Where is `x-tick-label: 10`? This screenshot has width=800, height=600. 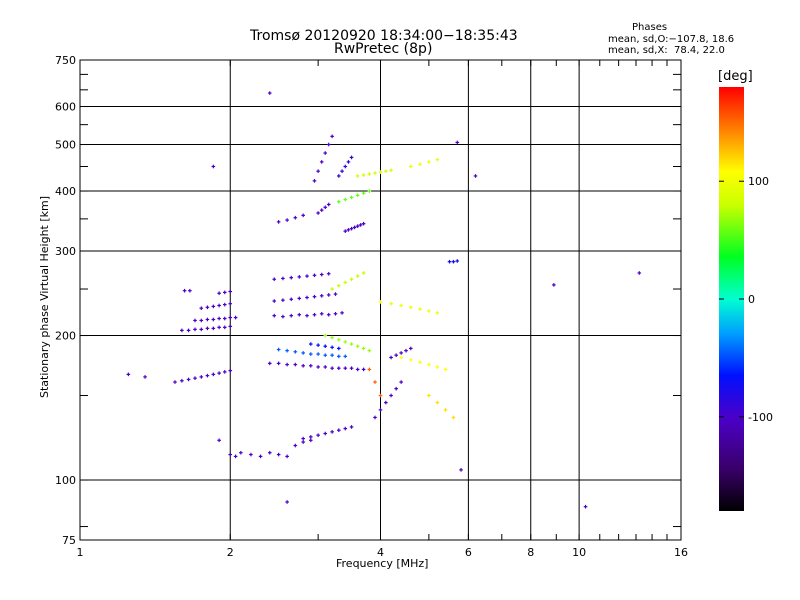
x-tick-label: 10 is located at coordinates (579, 552).